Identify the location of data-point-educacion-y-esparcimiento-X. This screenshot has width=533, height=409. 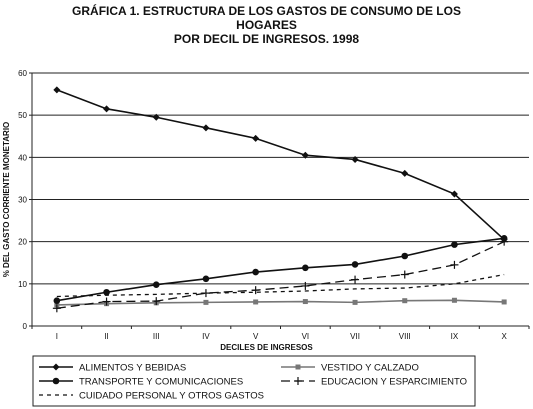
(504, 241).